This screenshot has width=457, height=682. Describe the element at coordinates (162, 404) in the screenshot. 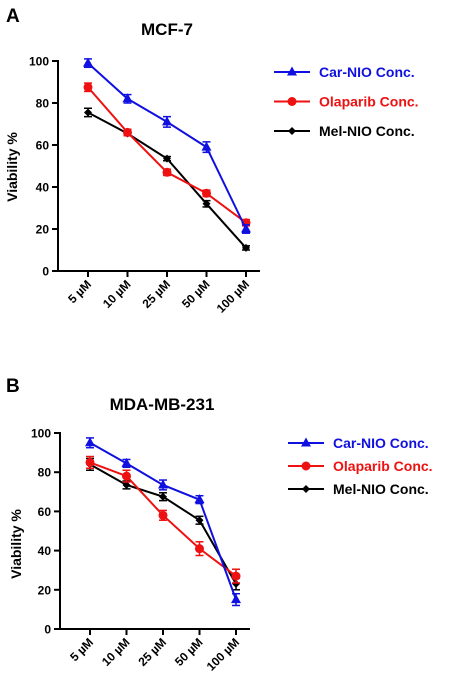

I see `panel-b-title: MDA-MB-231` at that location.